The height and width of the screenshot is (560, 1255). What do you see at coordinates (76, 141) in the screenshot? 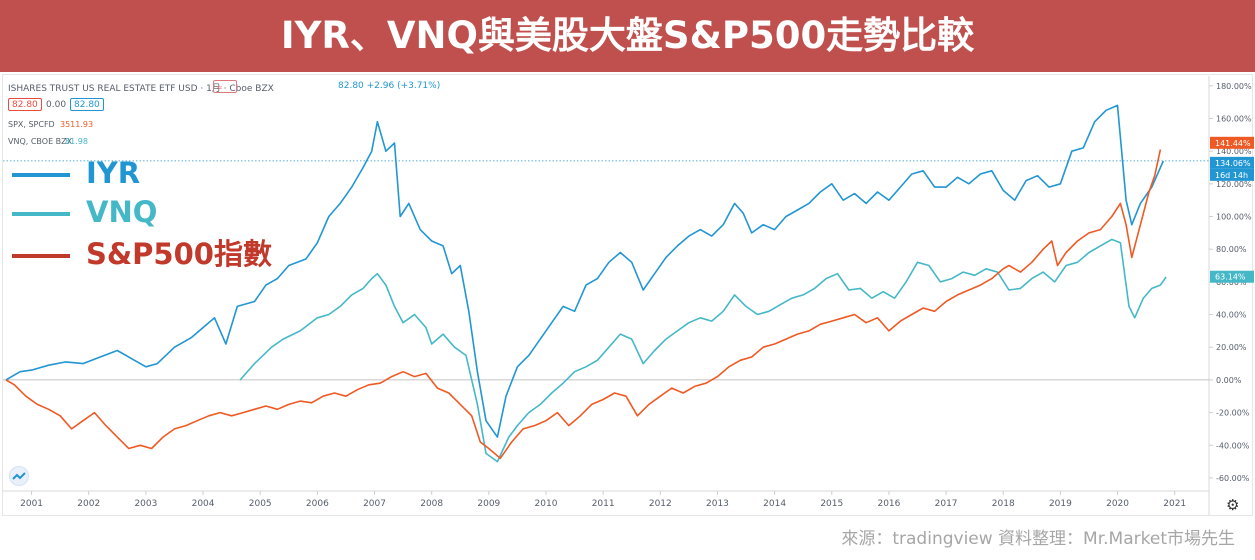
I see `vnq-value: 81.98` at bounding box center [76, 141].